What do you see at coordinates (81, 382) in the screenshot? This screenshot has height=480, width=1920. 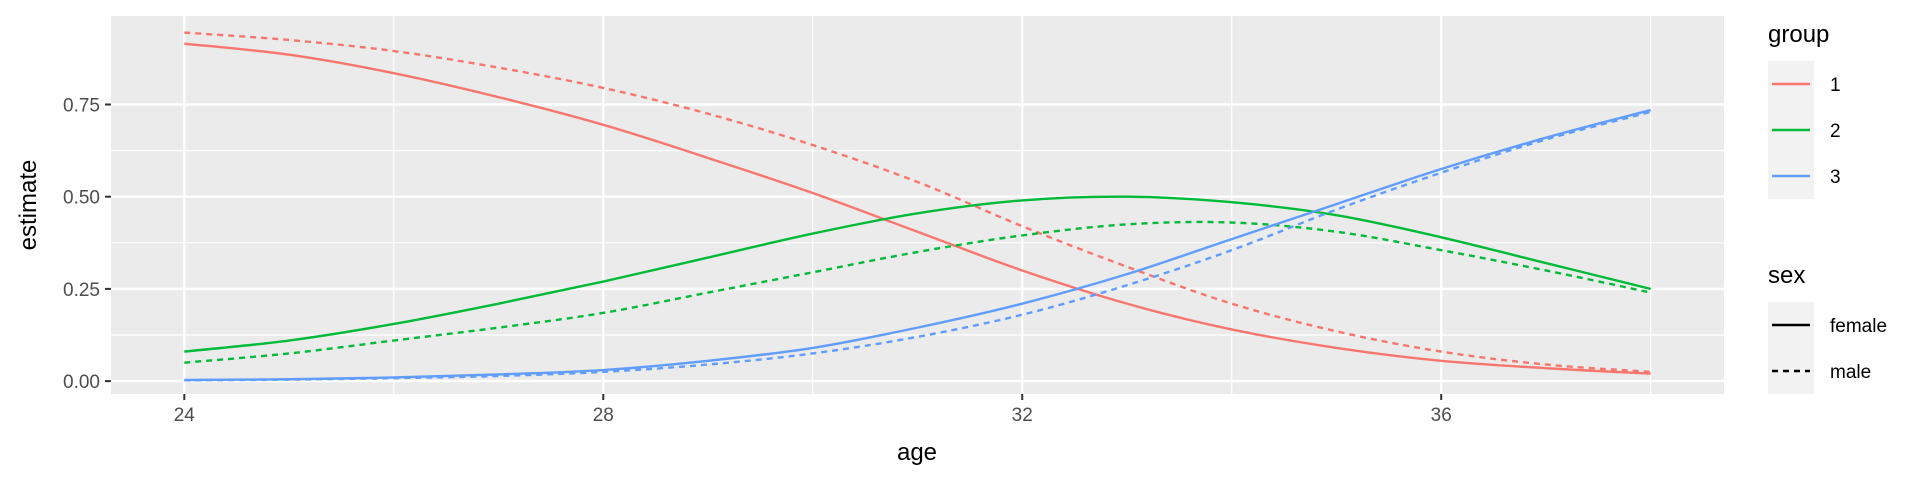 I see `y-tick-label: 0.00` at bounding box center [81, 382].